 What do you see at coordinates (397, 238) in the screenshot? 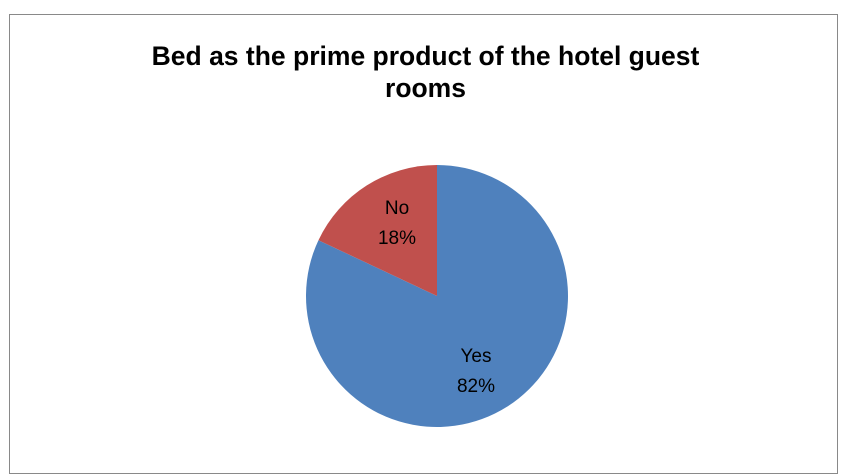
I see `slice-label-no-percent: 18%` at bounding box center [397, 238].